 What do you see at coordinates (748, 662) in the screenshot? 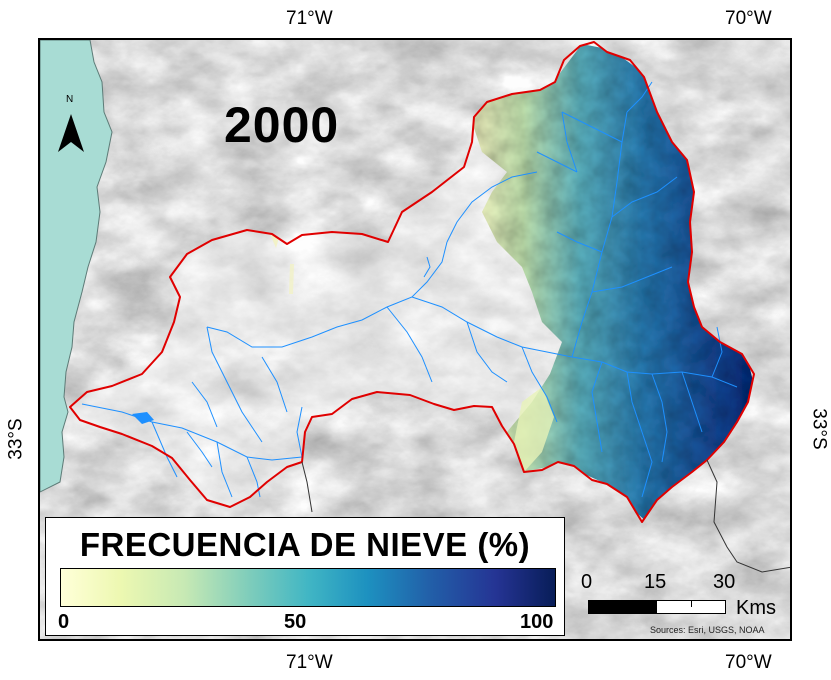
I see `lon-label-70w-bottom: 70°W` at bounding box center [748, 662].